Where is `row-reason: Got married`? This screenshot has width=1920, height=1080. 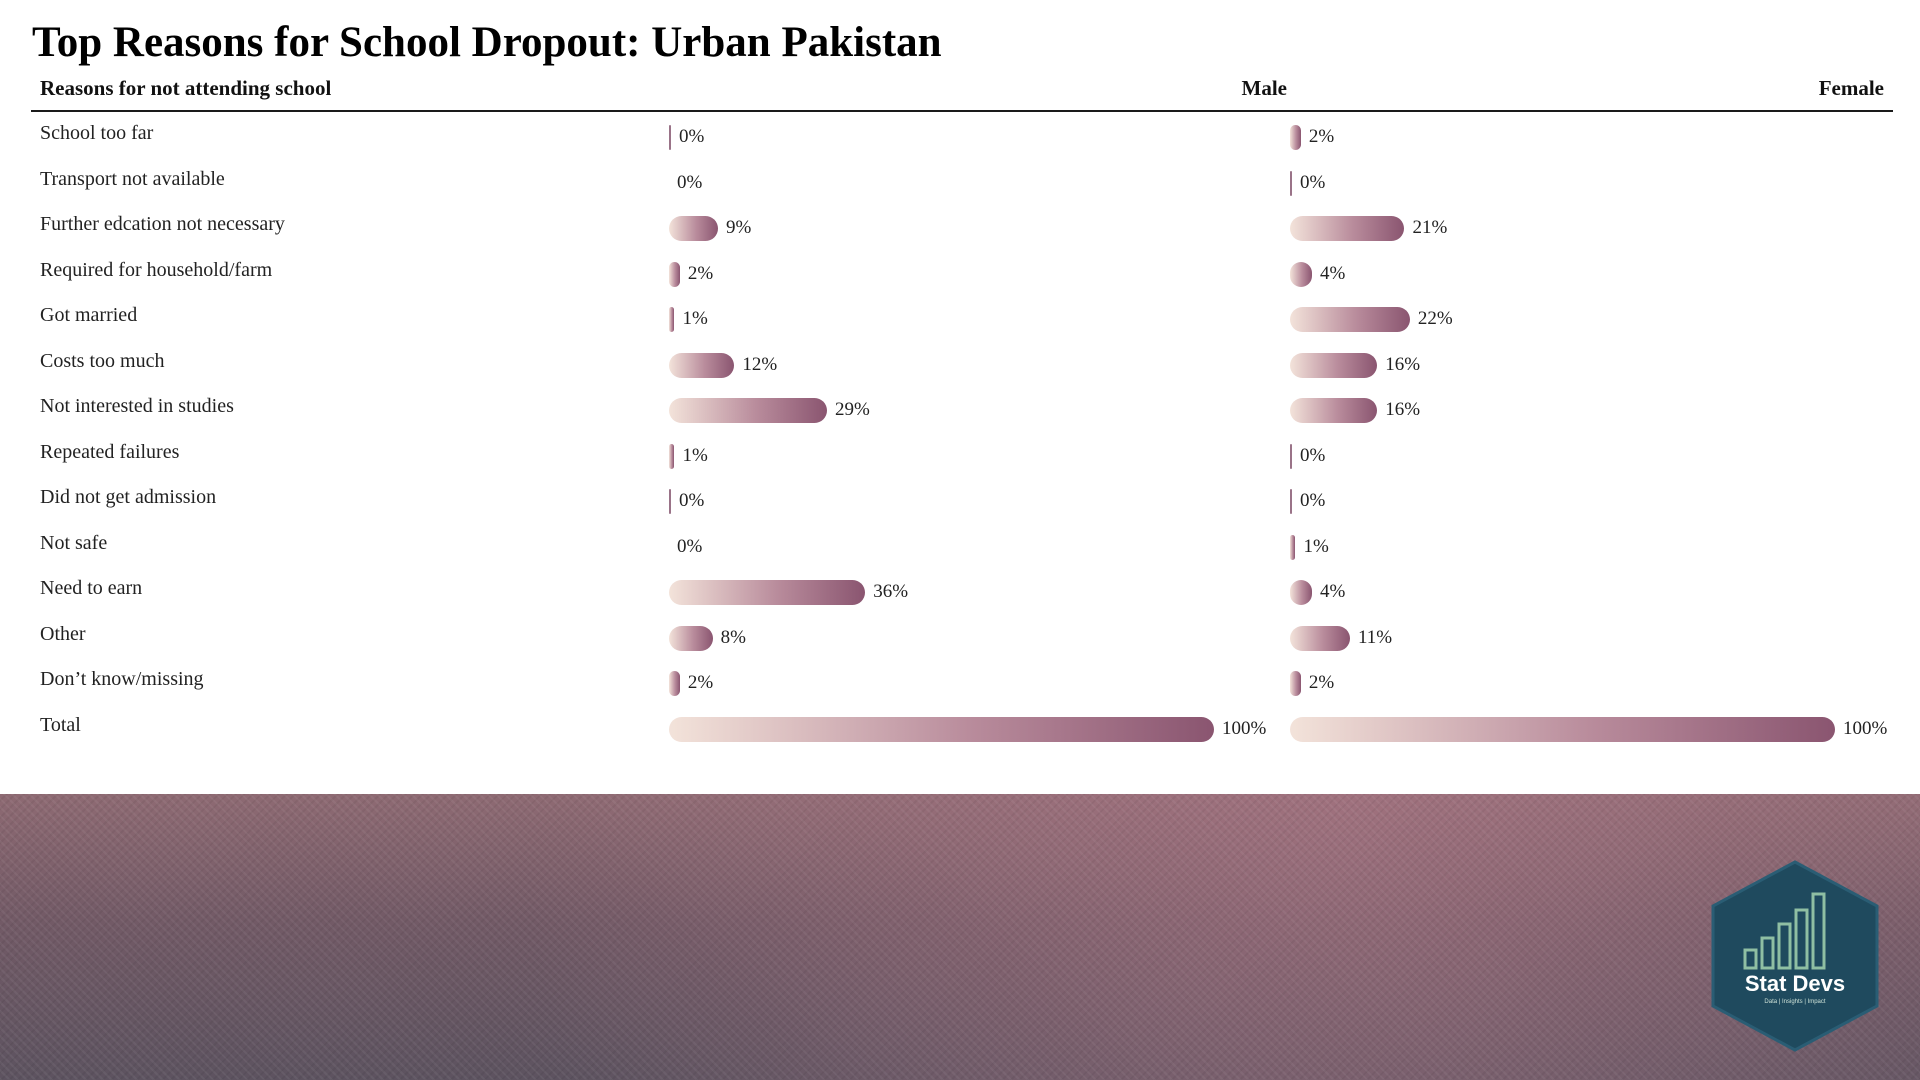 row-reason: Got married is located at coordinates (89, 315).